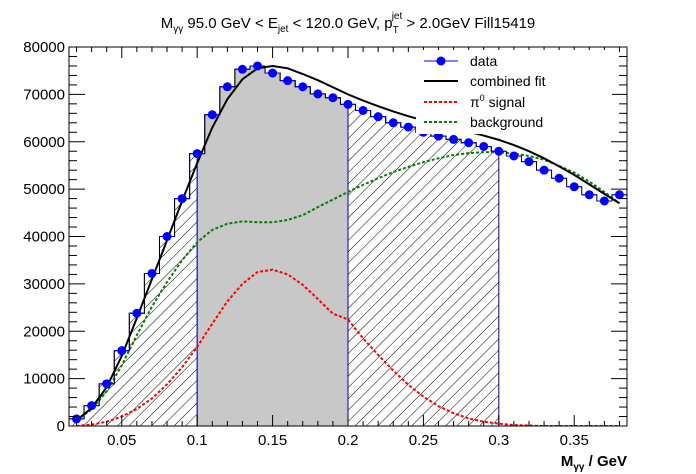 Image resolution: width=696 pixels, height=474 pixels. What do you see at coordinates (44, 94) in the screenshot?
I see `y-tick-label: 70000` at bounding box center [44, 94].